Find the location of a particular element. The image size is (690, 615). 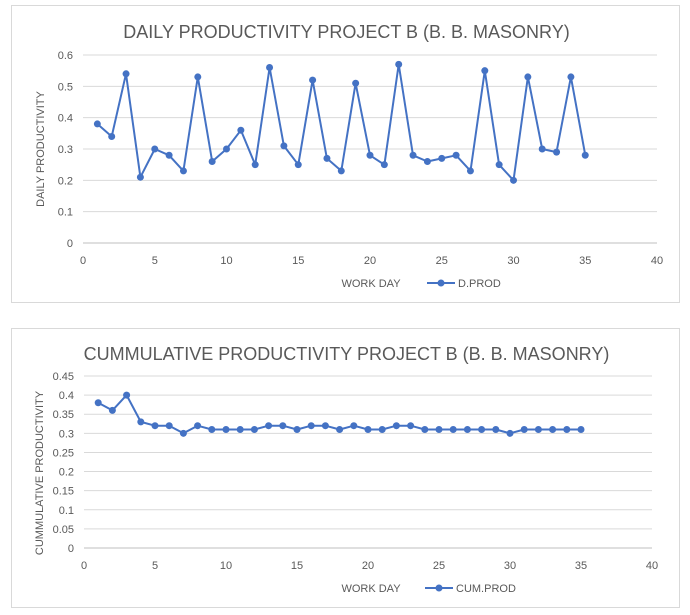

legend: D.PROD is located at coordinates (464, 284).